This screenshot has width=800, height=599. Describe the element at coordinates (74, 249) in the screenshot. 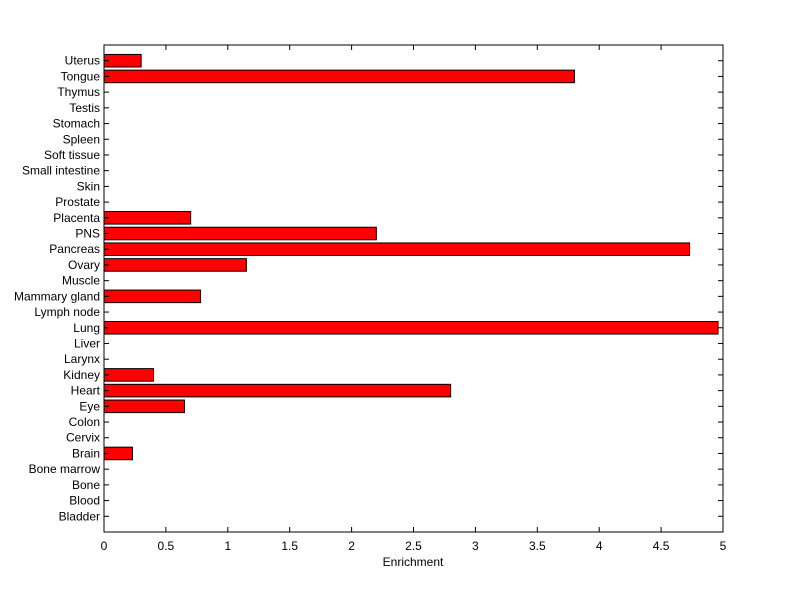

I see `y-tick-label: Pancreas` at that location.